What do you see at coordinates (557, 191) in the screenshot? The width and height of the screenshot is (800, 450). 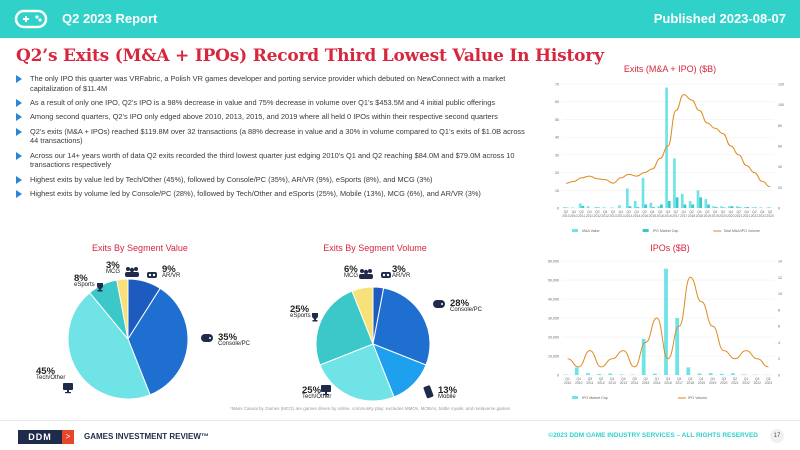 I see `y-left-tick: 10` at bounding box center [557, 191].